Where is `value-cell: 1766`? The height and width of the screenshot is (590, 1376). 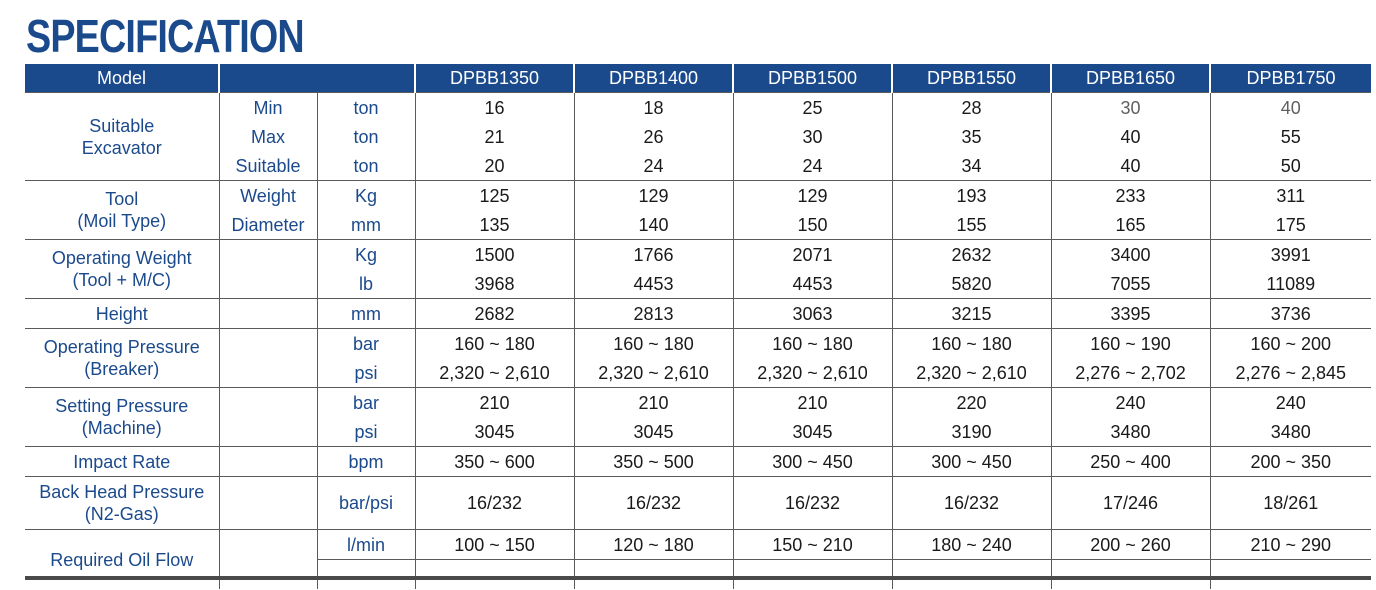
value-cell: 1766 is located at coordinates (654, 254).